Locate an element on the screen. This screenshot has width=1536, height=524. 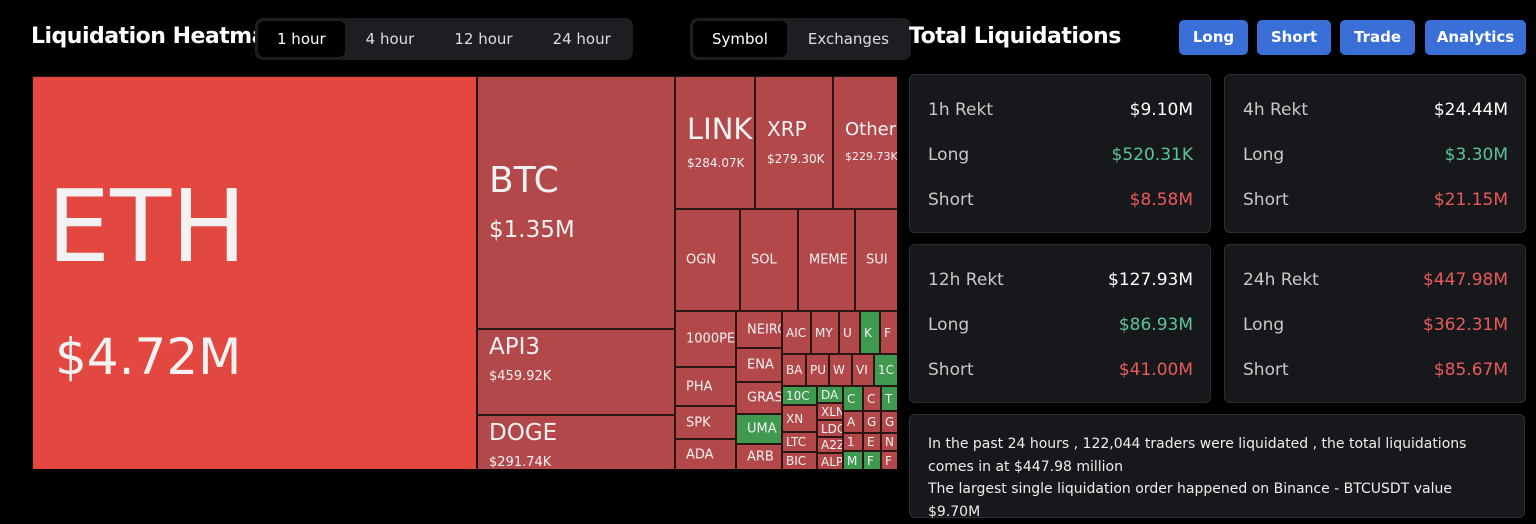
treemap-tile: GRAS is located at coordinates (759, 398).